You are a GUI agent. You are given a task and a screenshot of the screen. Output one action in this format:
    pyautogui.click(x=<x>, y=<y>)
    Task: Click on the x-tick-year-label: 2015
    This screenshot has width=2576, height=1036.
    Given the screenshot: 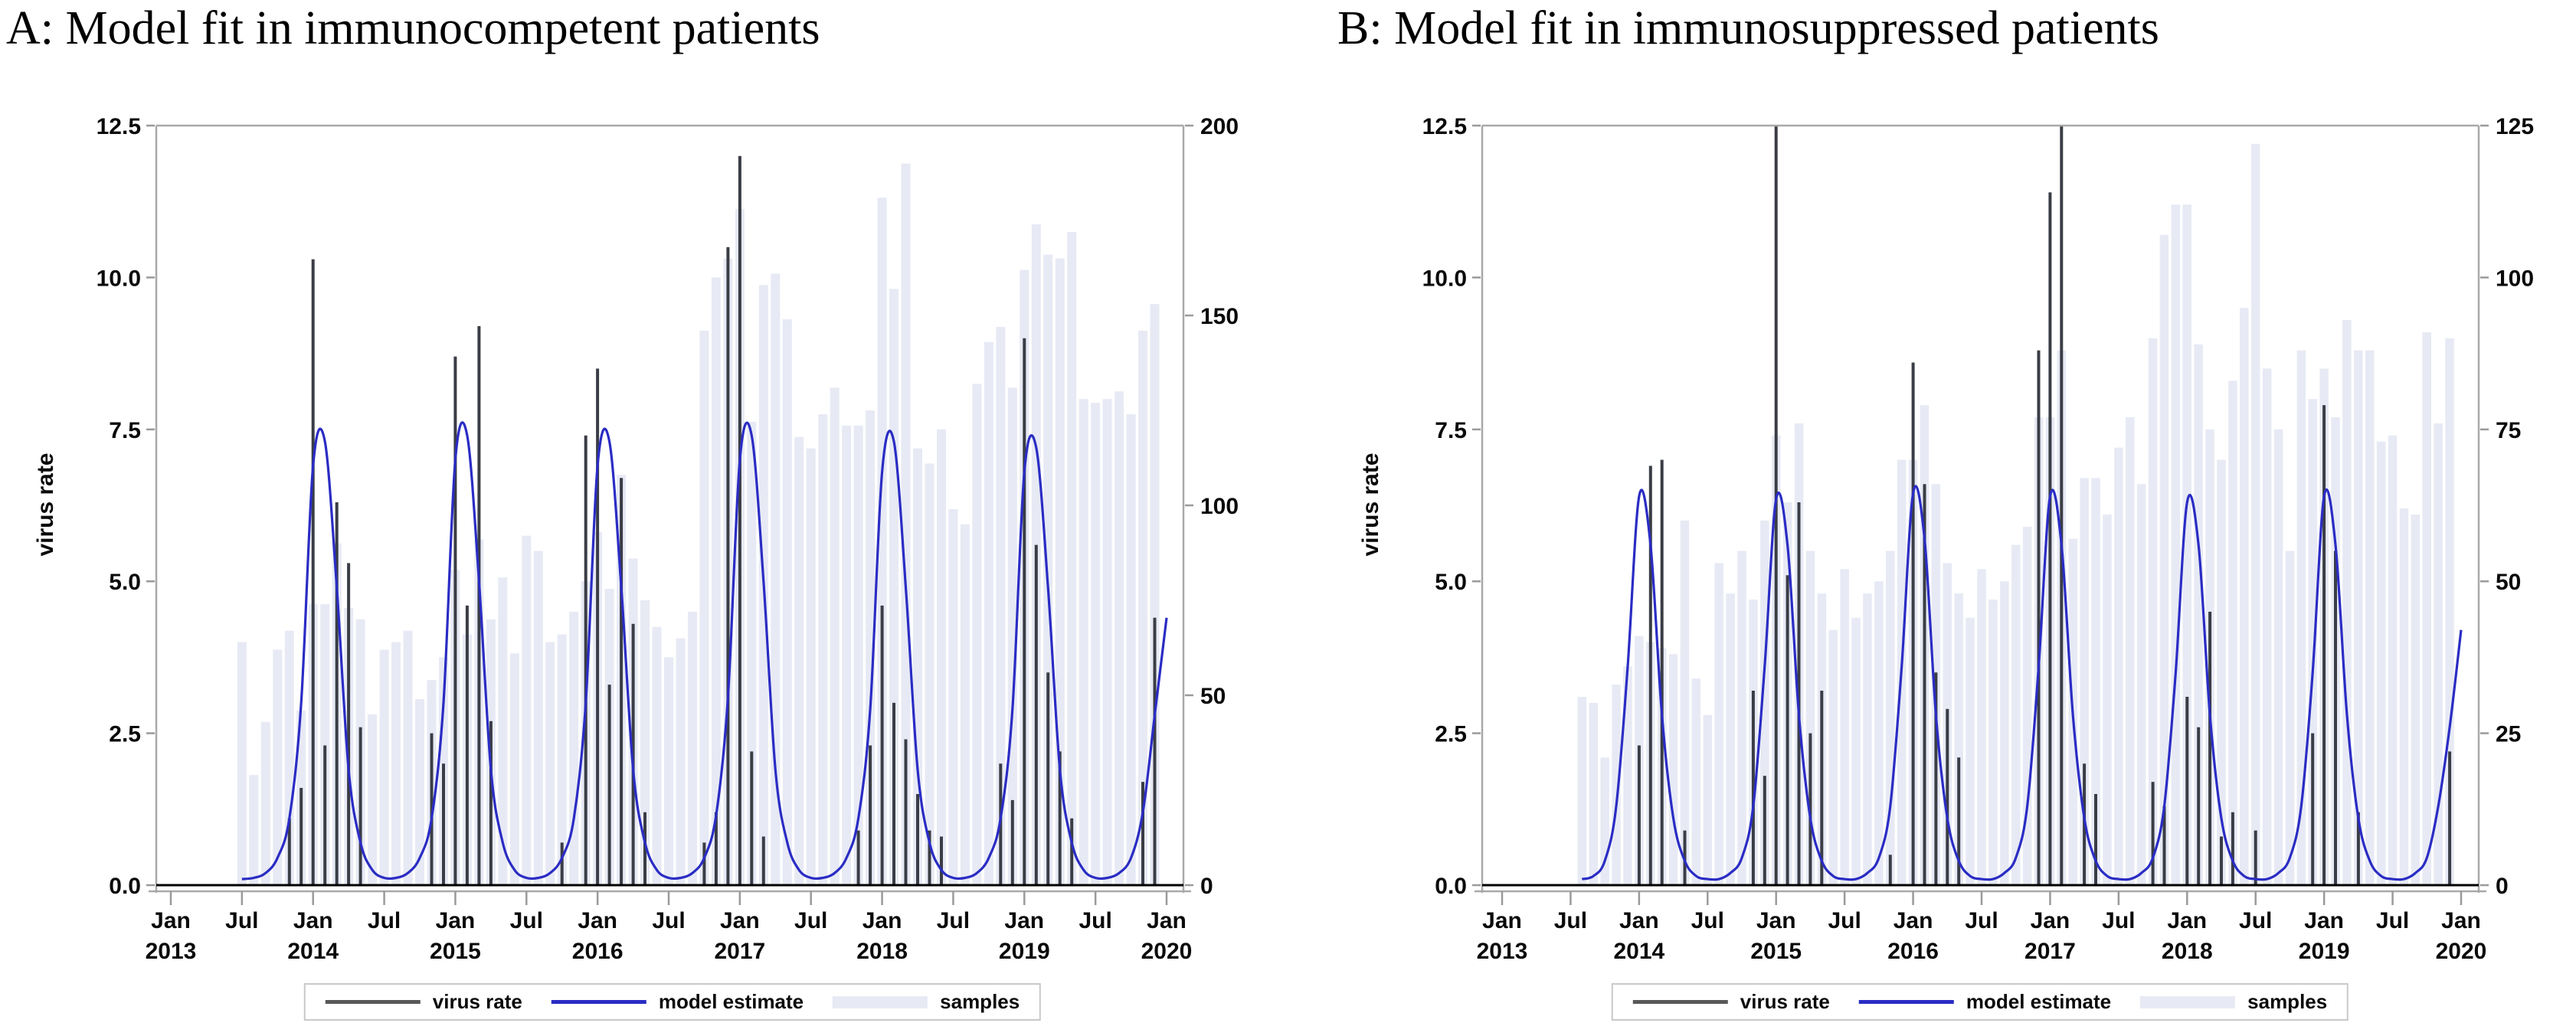 What is the action you would take?
    pyautogui.click(x=455, y=951)
    